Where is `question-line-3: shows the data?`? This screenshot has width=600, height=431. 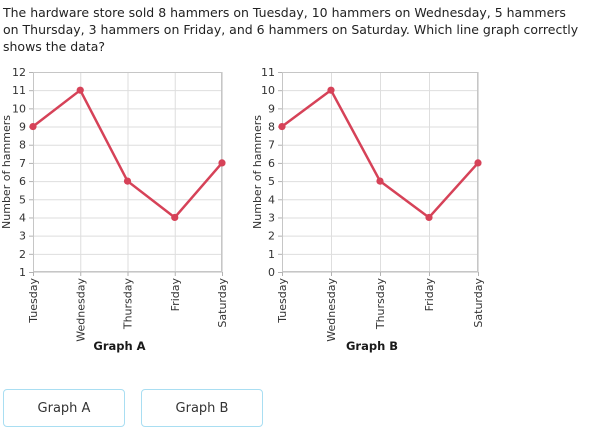
question-line-3: shows the data? is located at coordinates (54, 46).